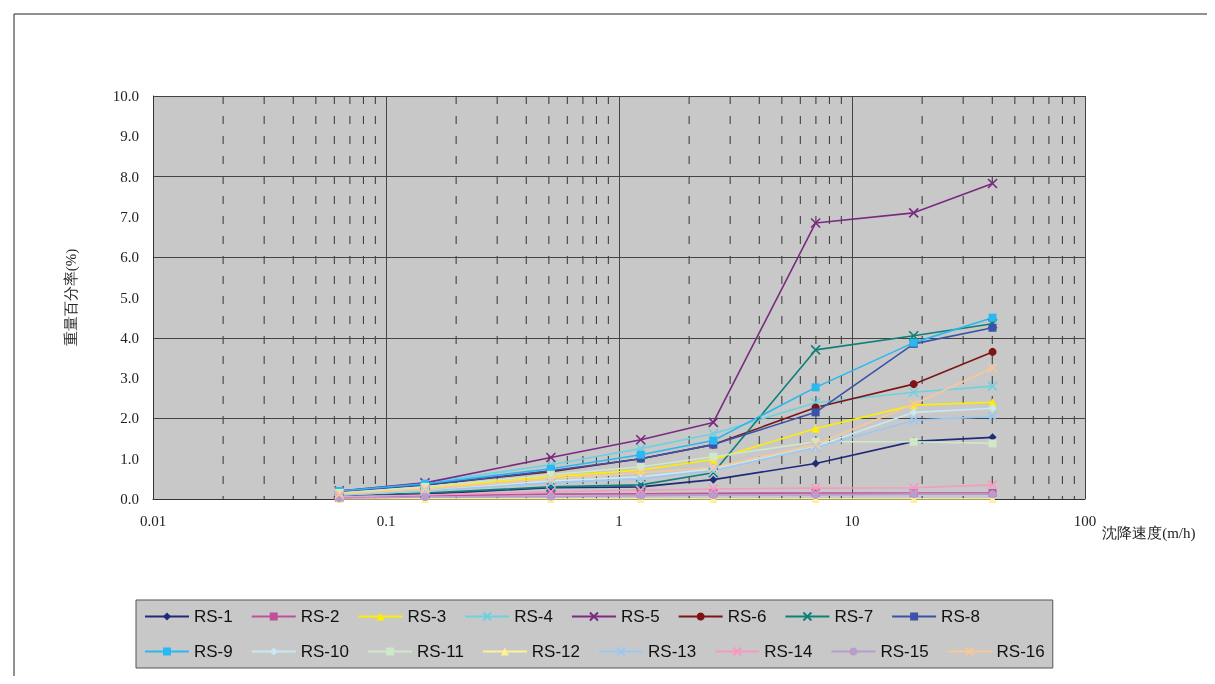 Image resolution: width=1215 pixels, height=684 pixels. What do you see at coordinates (1149, 533) in the screenshot?
I see `x-axis-title: 沈降速度(m/h)` at bounding box center [1149, 533].